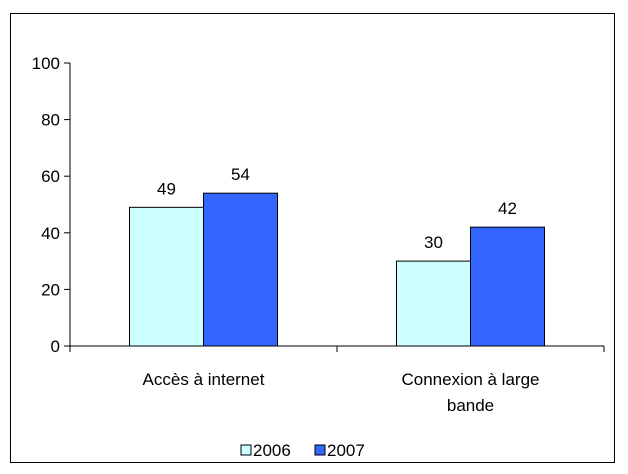  Describe the element at coordinates (204, 379) in the screenshot. I see `x-category-label: Accès à internet` at that location.